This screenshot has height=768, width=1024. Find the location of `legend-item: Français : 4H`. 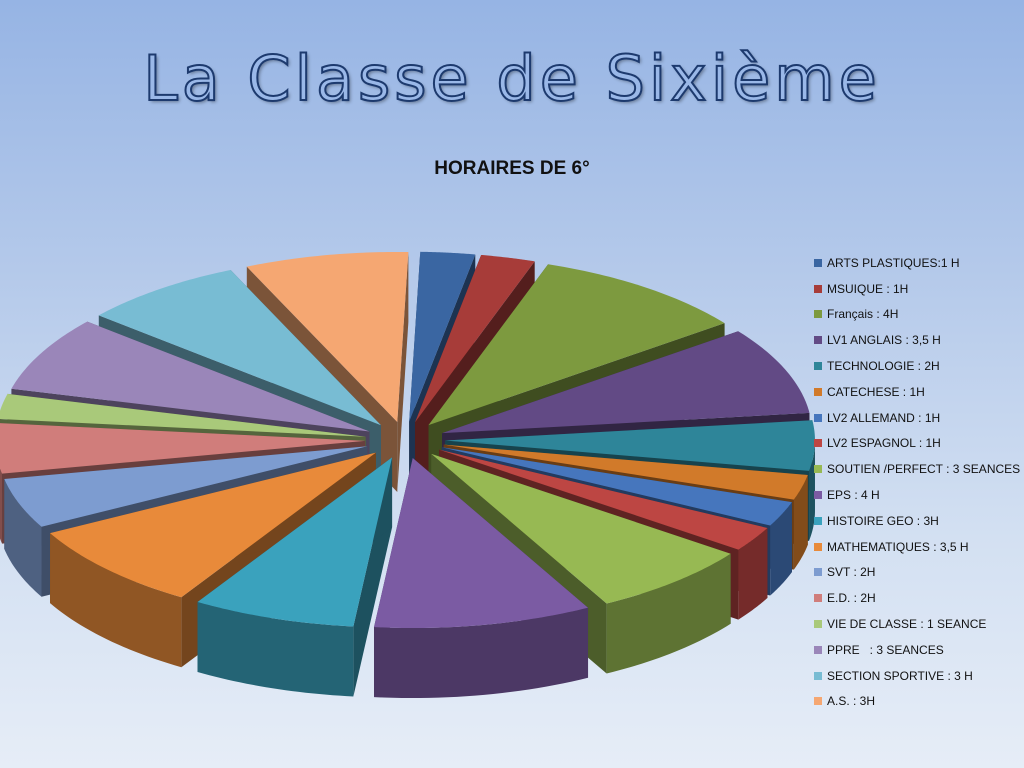

legend-item: Français : 4H is located at coordinates (916, 315).